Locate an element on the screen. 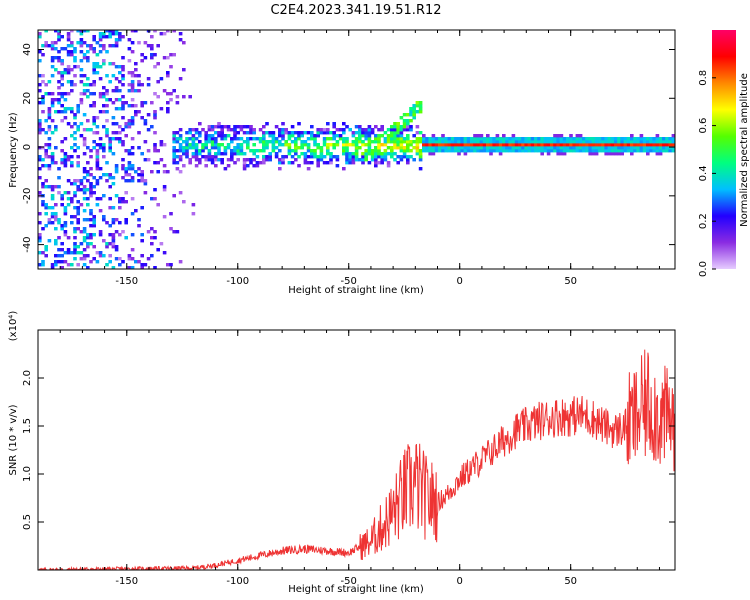 The width and height of the screenshot is (750, 600). colorbar-label: Normalized spectral amplitude is located at coordinates (744, 150).